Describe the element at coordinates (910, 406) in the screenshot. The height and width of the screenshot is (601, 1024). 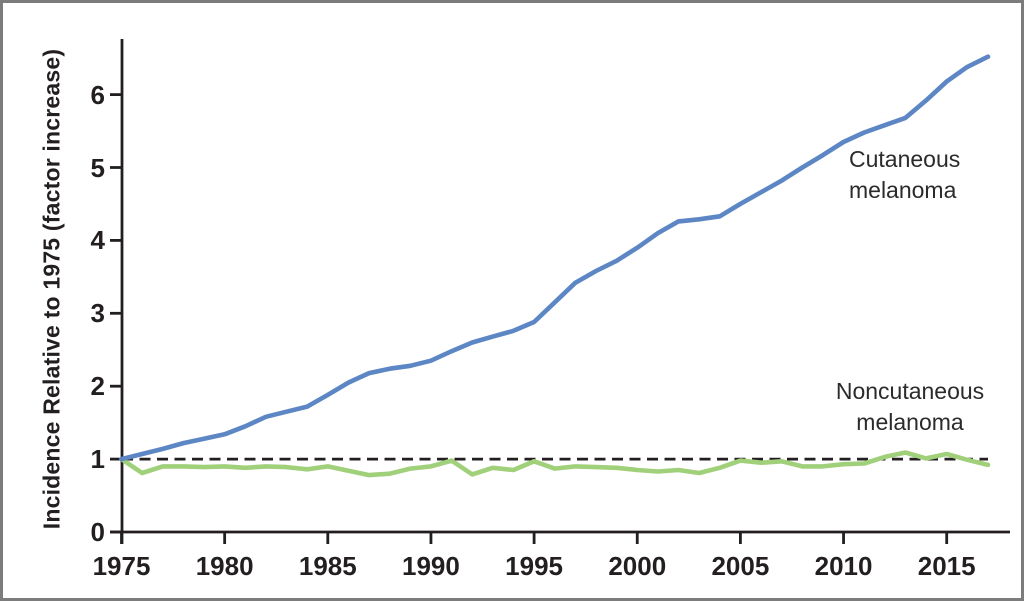
I see `series-label-noncutaneous: Noncutaneous melanoma` at that location.